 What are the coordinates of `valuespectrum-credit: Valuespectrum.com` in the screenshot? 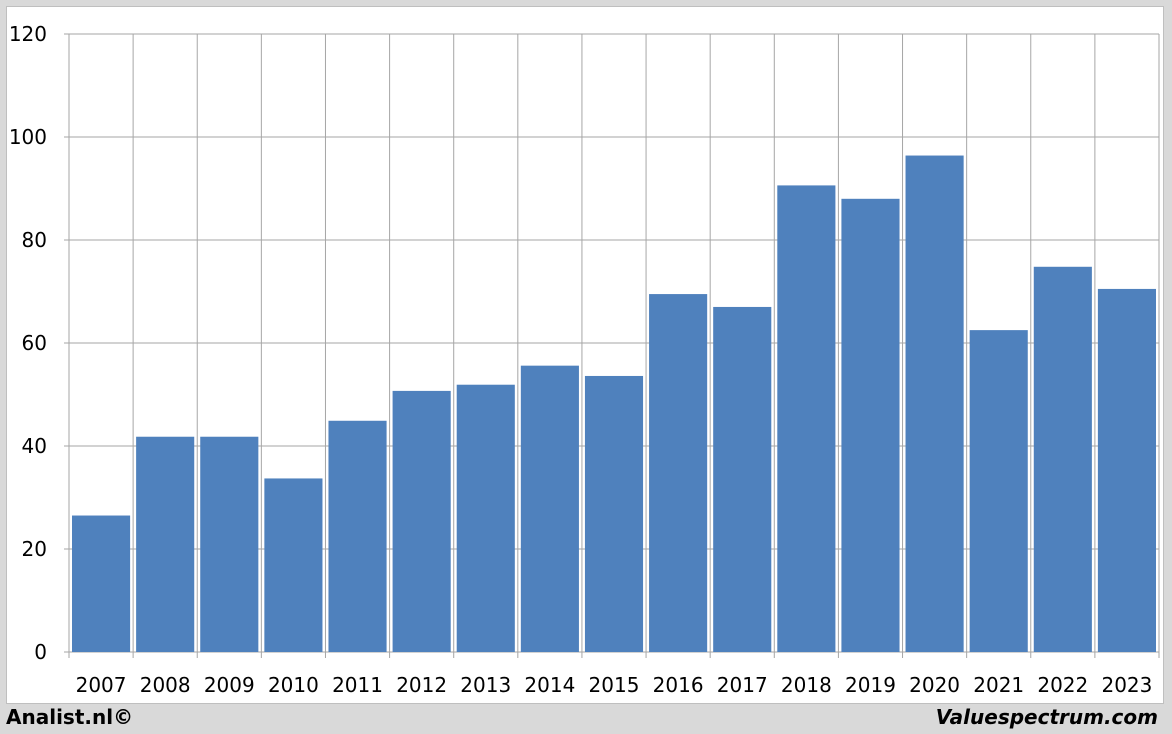 It's located at (1046, 717).